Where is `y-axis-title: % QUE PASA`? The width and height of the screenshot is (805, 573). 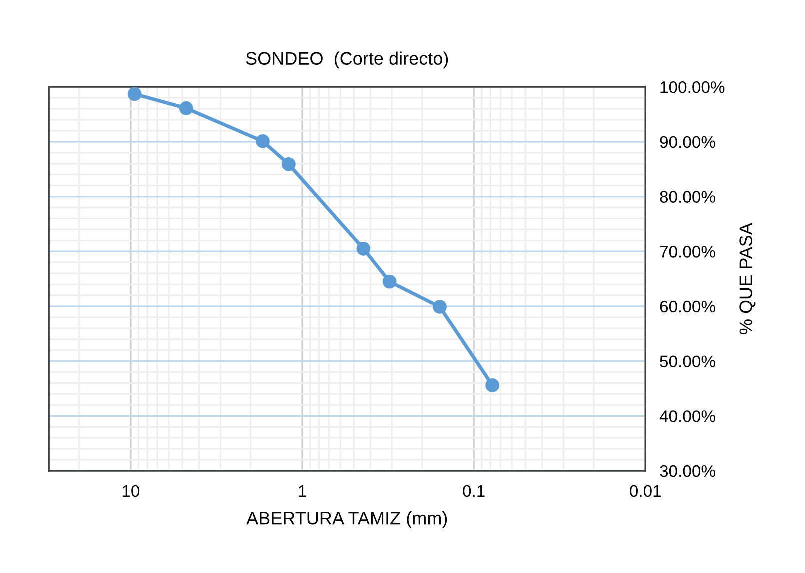
y-axis-title: % QUE PASA is located at coordinates (748, 278).